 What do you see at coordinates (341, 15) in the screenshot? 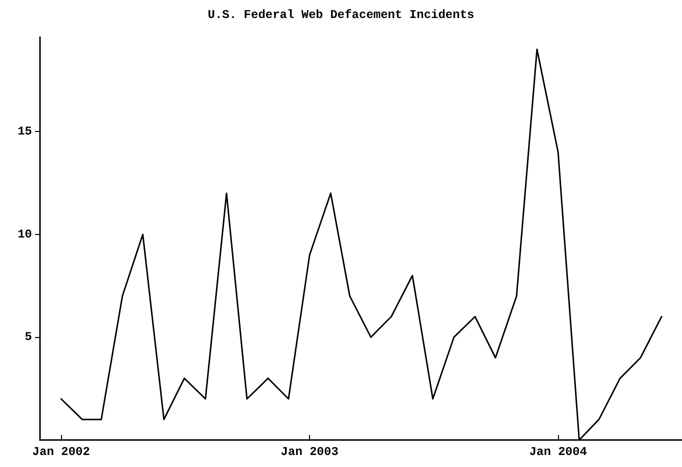
I see `chart-title: U.S. Federal Web Defacement Incidents` at bounding box center [341, 15].